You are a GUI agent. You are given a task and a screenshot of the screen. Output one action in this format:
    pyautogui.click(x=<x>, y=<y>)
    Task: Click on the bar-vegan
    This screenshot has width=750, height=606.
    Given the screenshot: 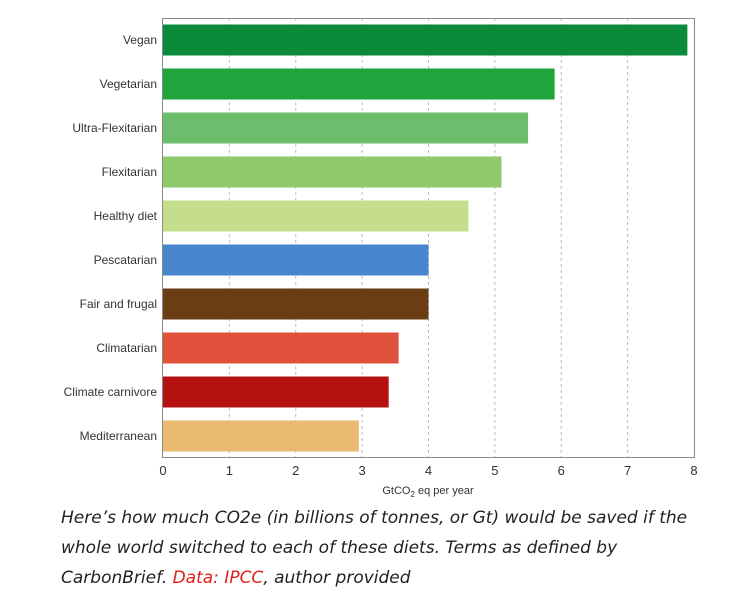 What is the action you would take?
    pyautogui.click(x=425, y=40)
    